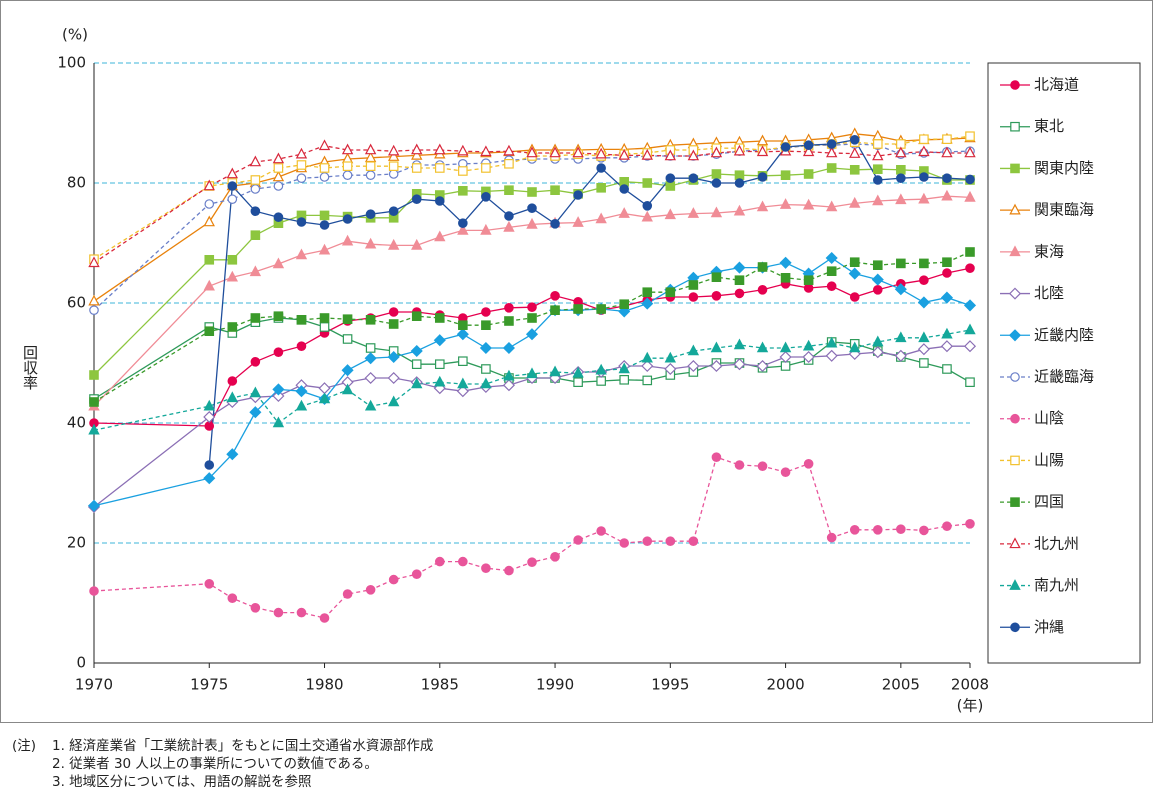 This screenshot has height=812, width=1153. I want to click on legend-label: 沖縄, so click(1049, 627).